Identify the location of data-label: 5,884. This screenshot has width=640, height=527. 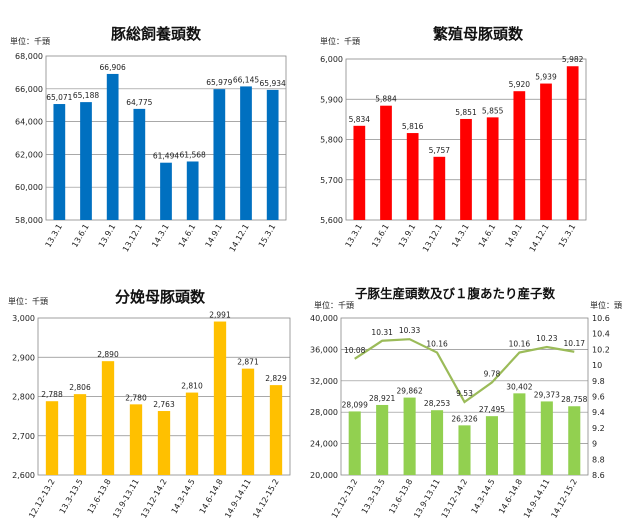
(386, 99).